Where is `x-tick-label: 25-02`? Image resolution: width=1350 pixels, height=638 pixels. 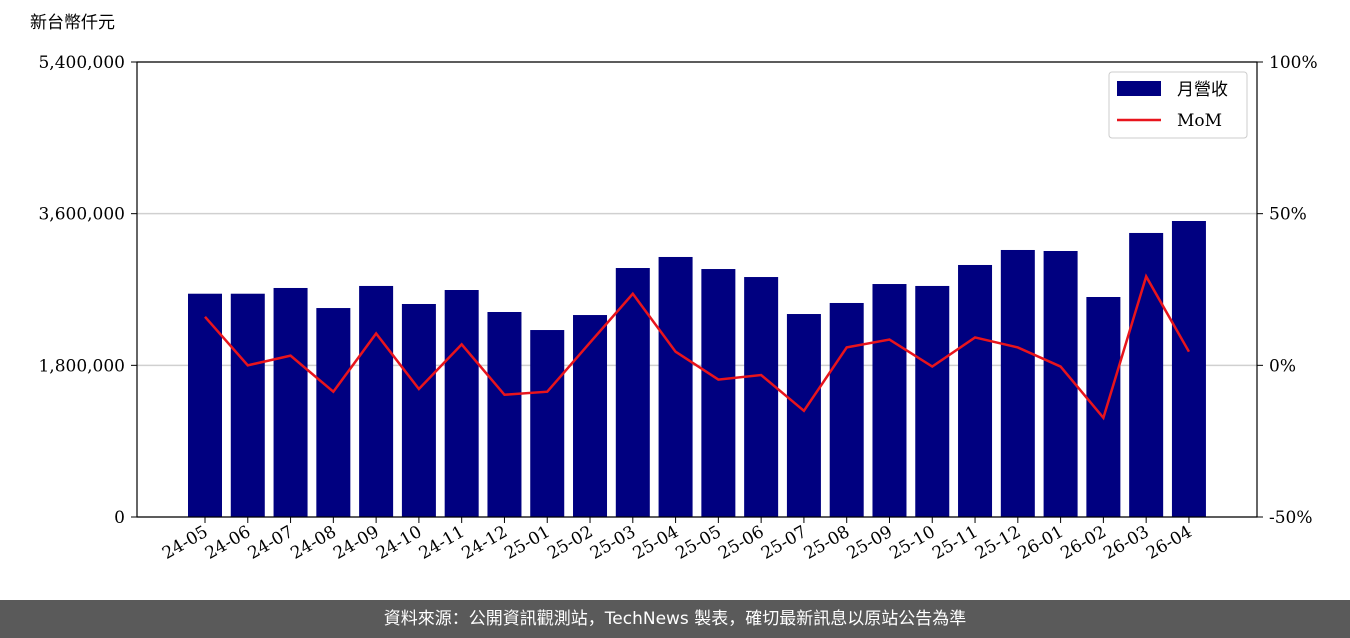
x-tick-label: 25-02 is located at coordinates (570, 543).